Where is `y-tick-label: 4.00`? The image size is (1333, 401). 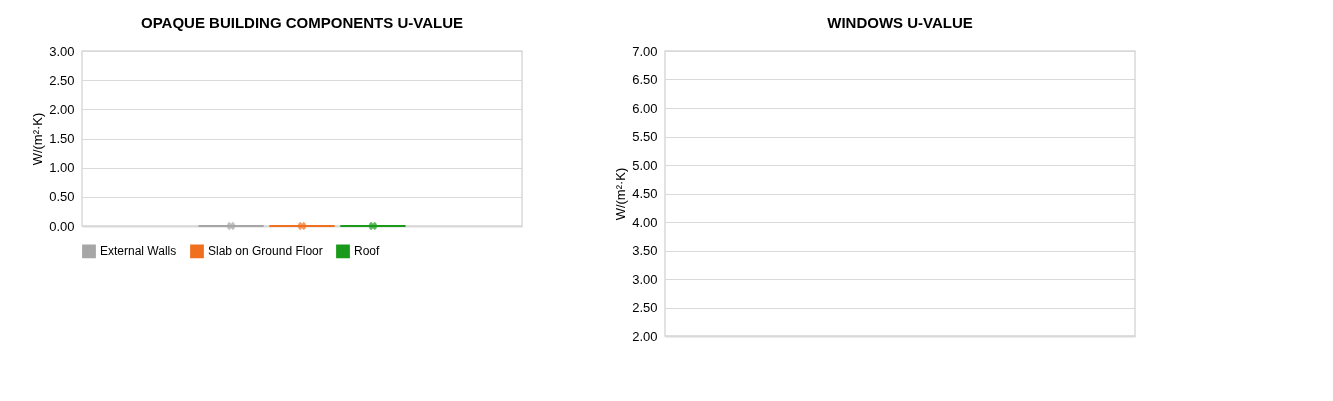 y-tick-label: 4.00 is located at coordinates (645, 222).